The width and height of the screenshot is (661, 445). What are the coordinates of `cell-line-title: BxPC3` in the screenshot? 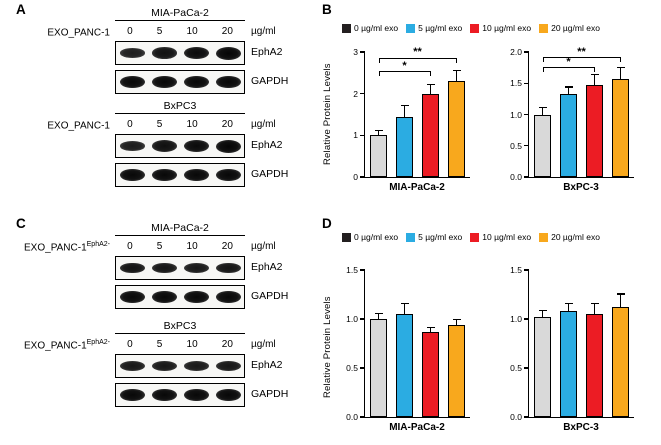 It's located at (180, 107).